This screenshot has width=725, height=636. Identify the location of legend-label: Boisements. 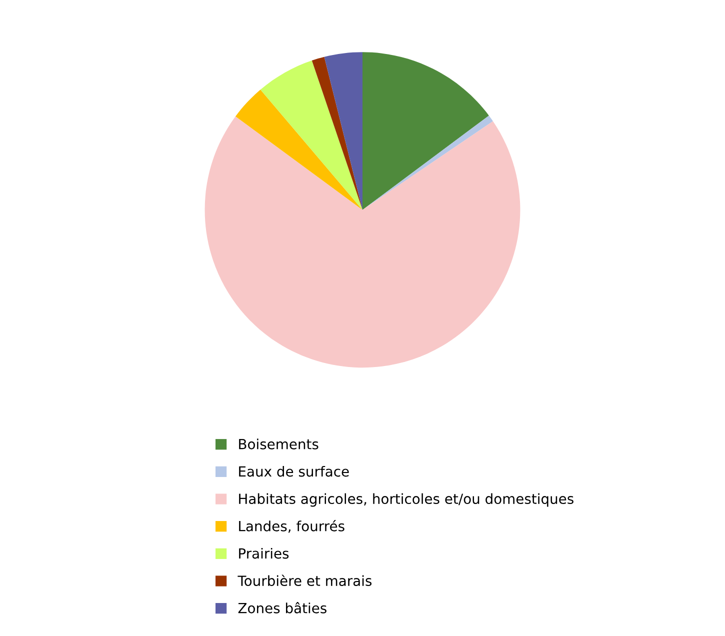
(278, 444).